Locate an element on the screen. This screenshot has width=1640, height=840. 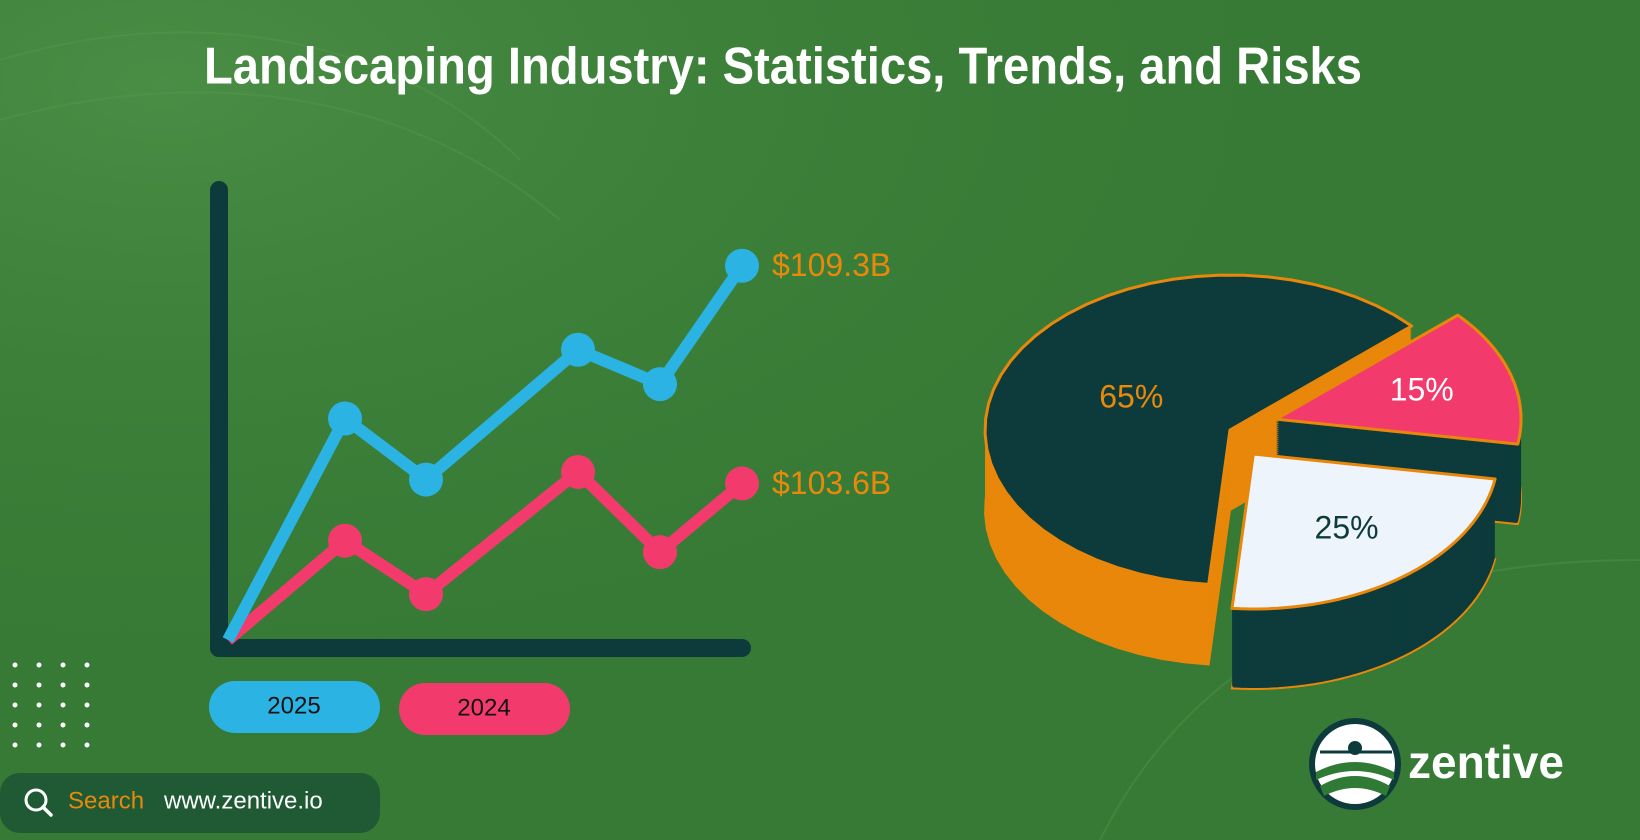
value-label: $103.6B is located at coordinates (831, 483).